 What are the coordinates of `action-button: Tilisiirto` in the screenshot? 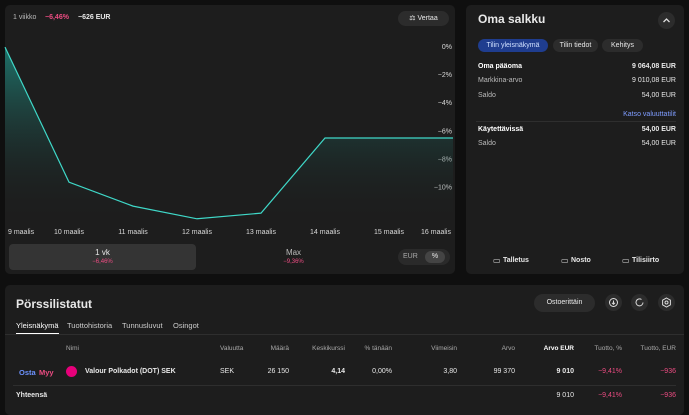 It's located at (646, 260).